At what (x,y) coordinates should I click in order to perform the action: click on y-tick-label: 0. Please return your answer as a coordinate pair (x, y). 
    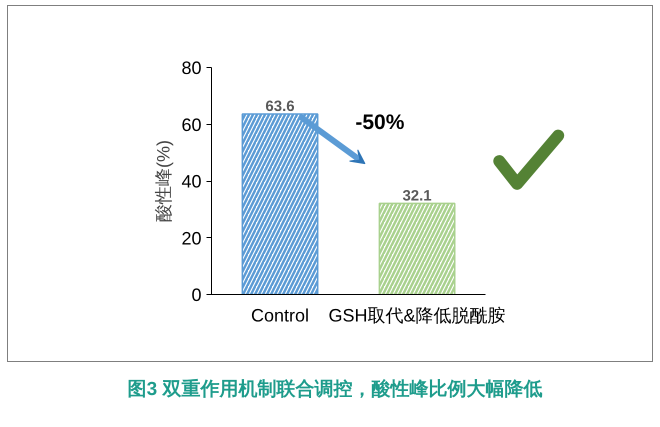
    Looking at the image, I should click on (196, 295).